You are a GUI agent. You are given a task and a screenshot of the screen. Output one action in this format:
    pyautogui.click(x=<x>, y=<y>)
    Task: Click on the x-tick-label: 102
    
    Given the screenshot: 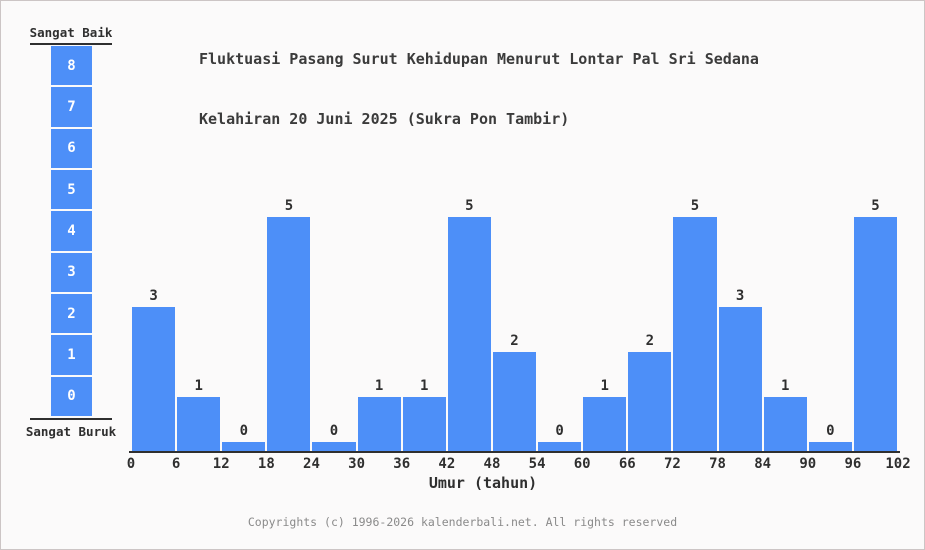 What is the action you would take?
    pyautogui.click(x=898, y=464)
    